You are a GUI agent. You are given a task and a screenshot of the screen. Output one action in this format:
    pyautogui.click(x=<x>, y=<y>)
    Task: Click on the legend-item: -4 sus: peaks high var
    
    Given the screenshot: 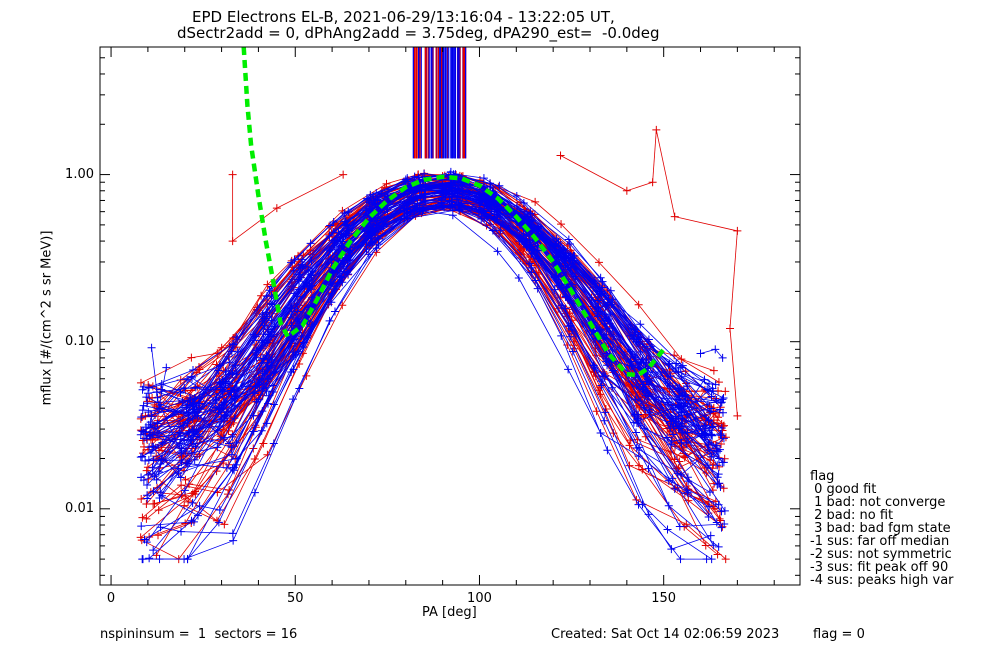 What is the action you would take?
    pyautogui.click(x=882, y=580)
    